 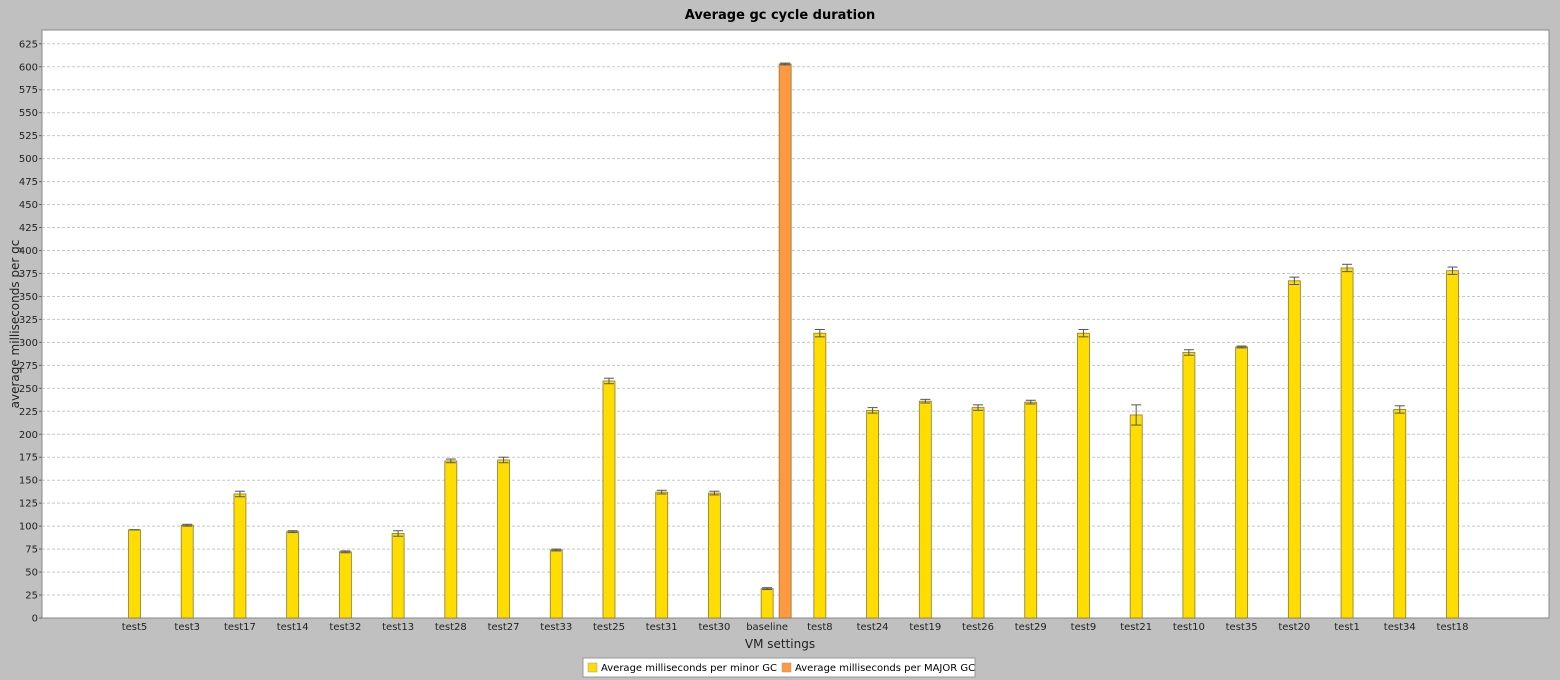 I want to click on x-tick-label: test31, so click(x=662, y=627).